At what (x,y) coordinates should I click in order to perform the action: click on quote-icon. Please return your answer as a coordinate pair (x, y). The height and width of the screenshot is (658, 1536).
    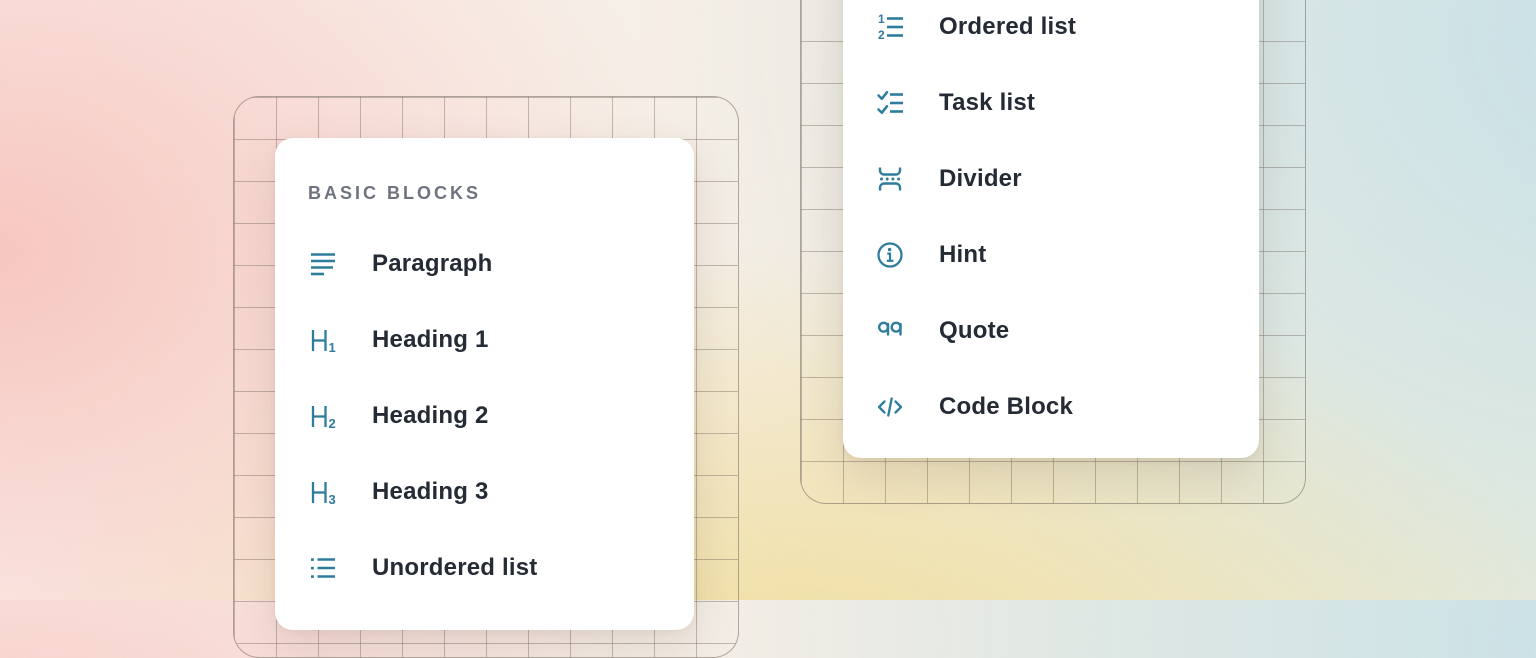
    Looking at the image, I should click on (890, 331).